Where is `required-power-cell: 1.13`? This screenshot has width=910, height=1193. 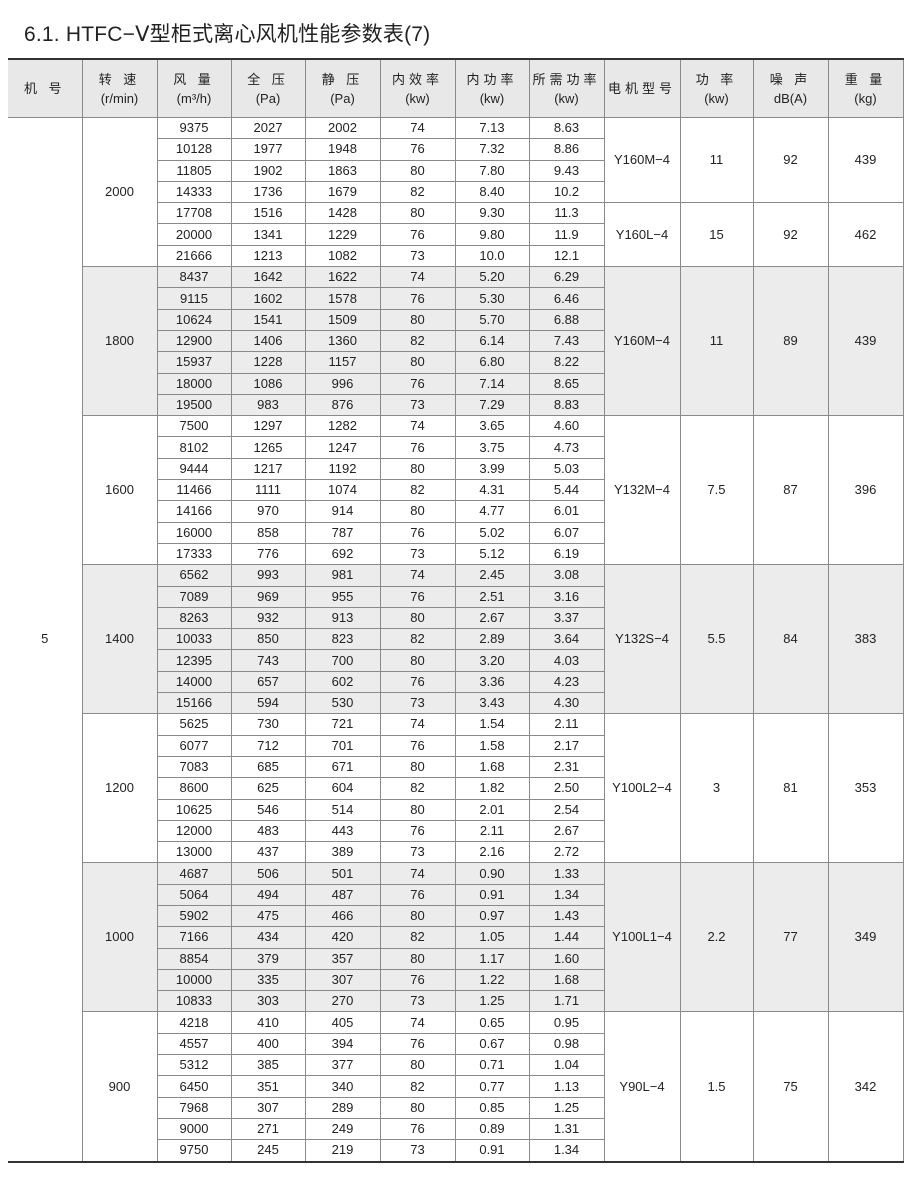
required-power-cell: 1.13 is located at coordinates (566, 1086).